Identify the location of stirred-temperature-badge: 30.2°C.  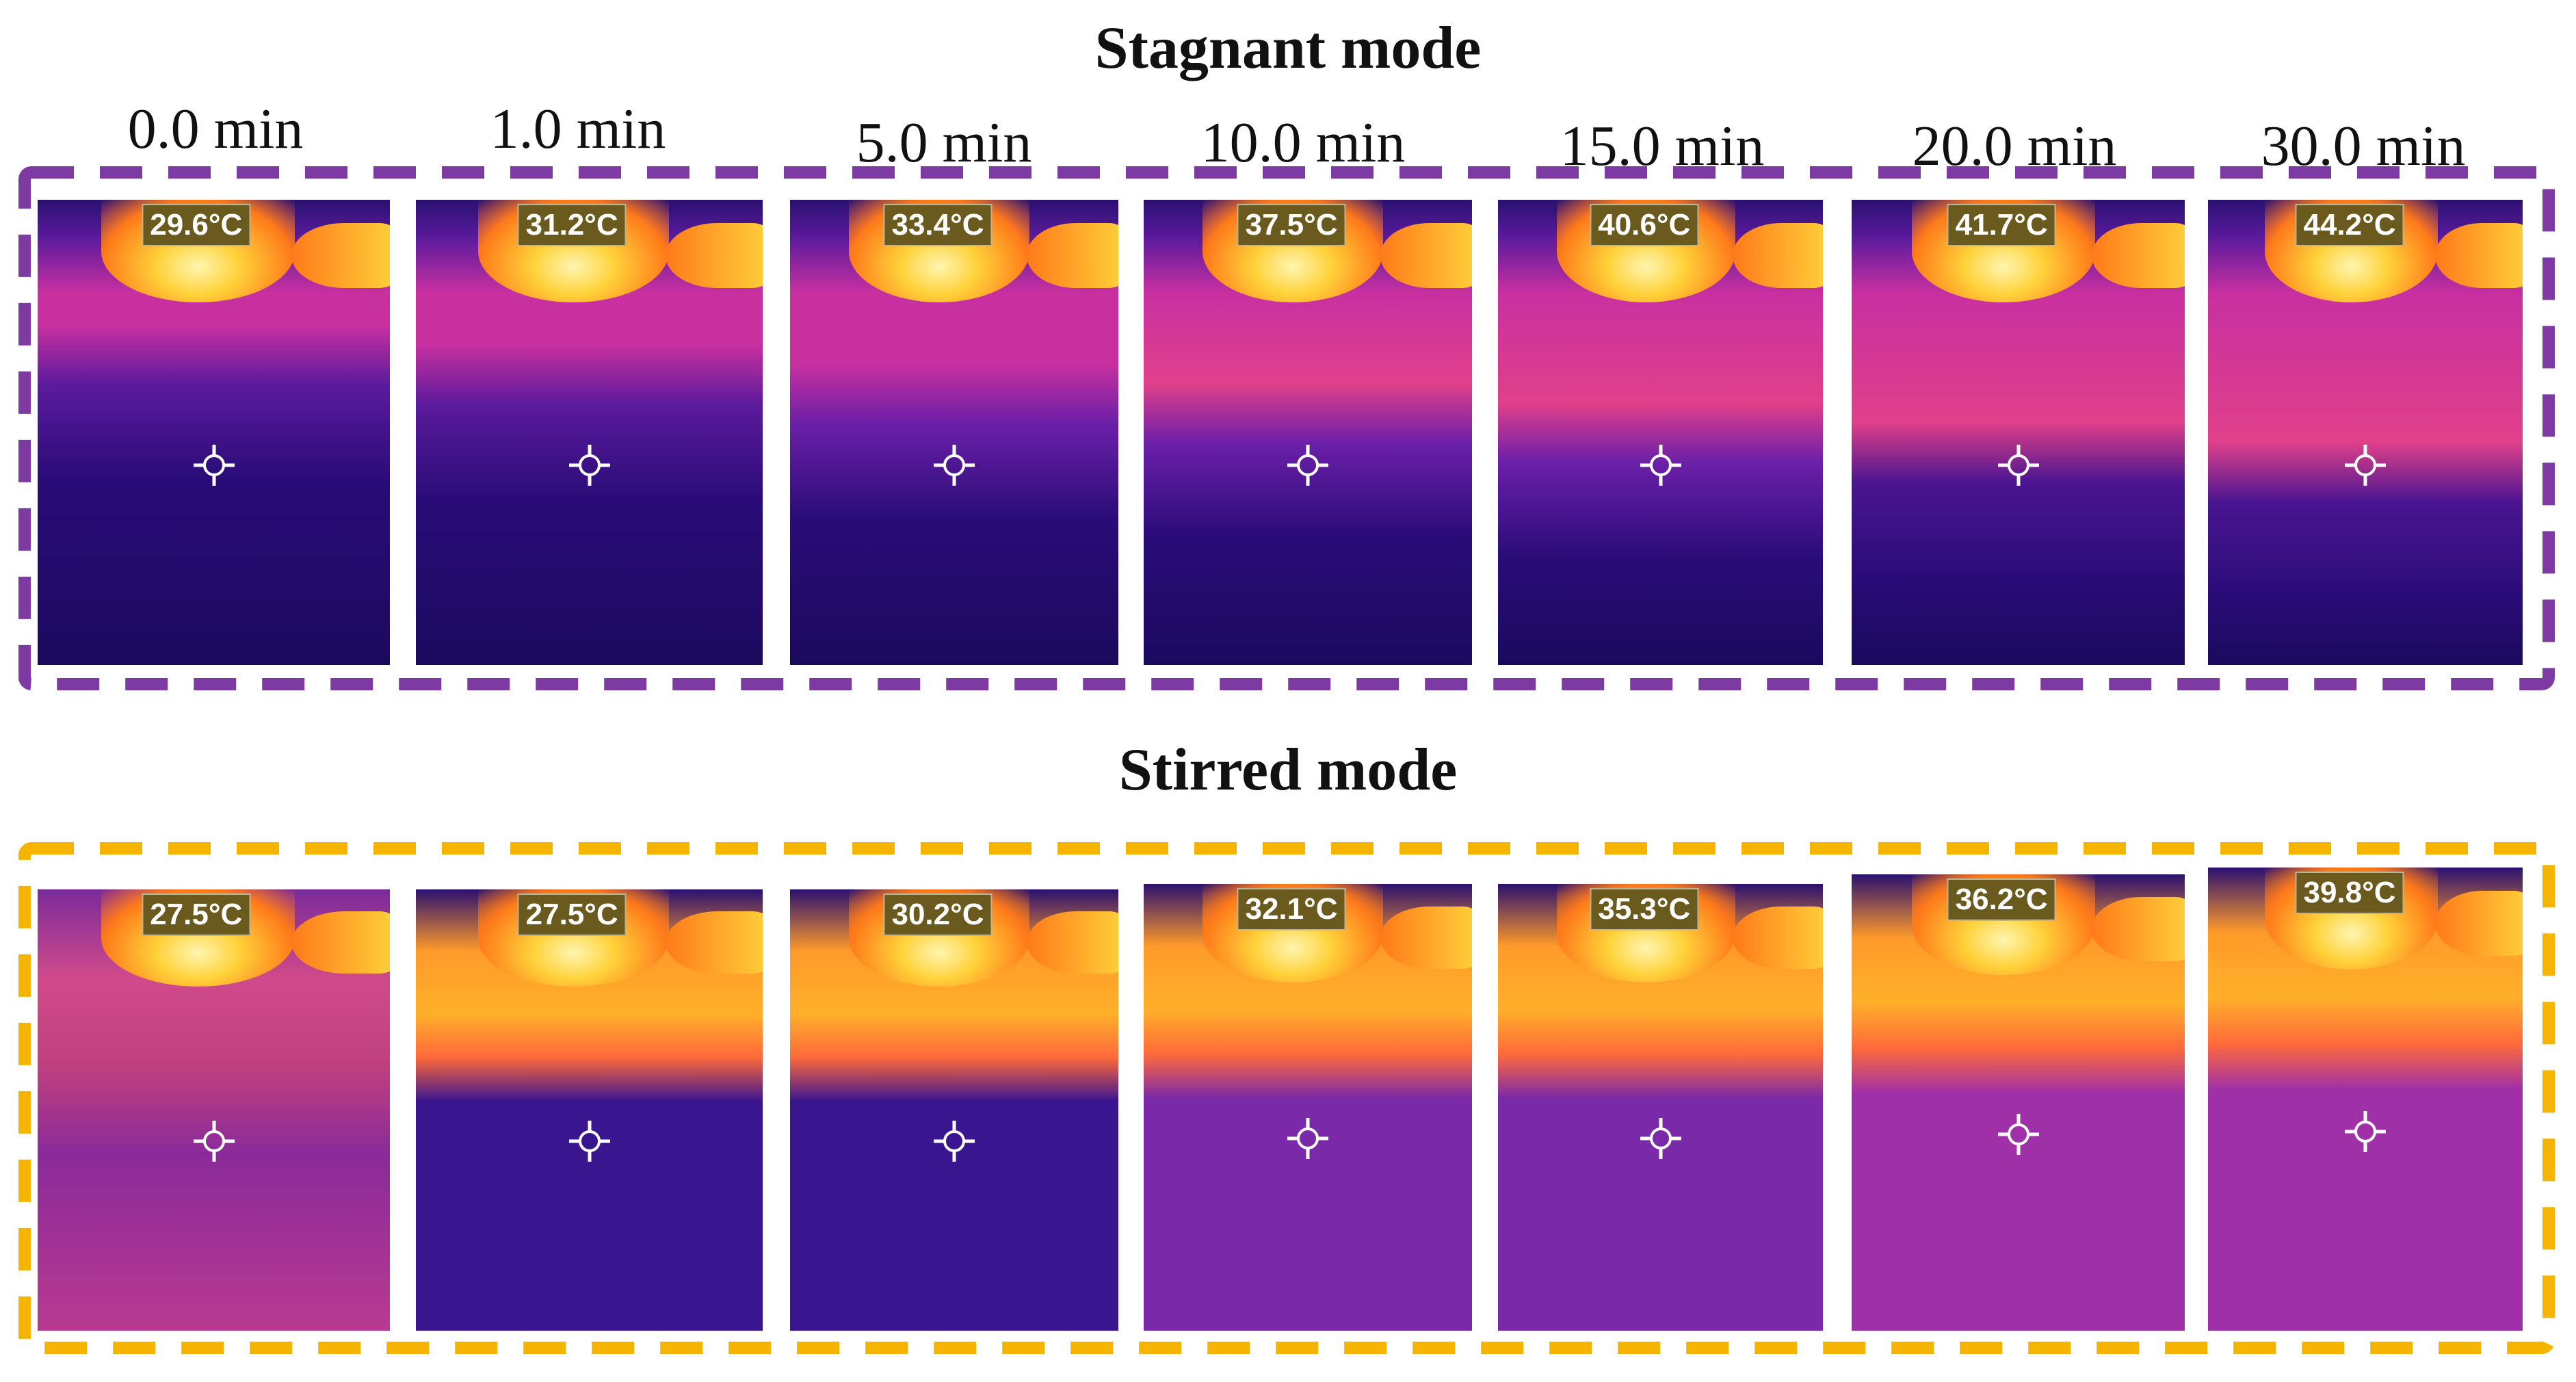
(938, 915).